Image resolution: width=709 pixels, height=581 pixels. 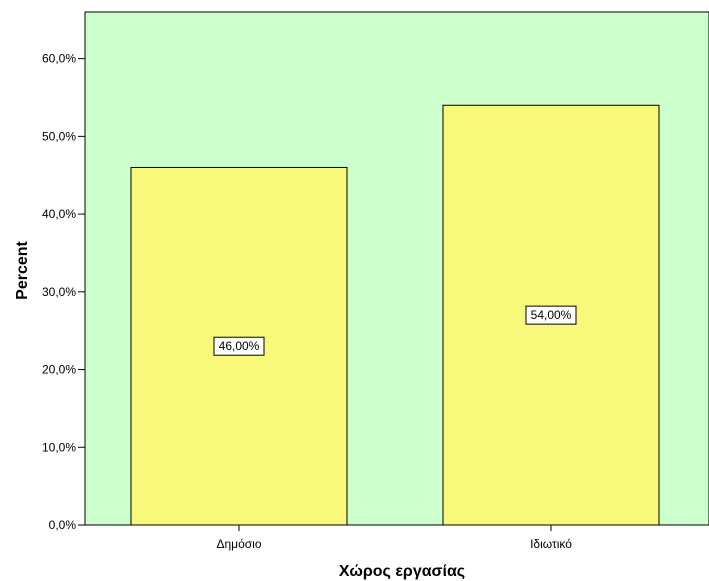 What do you see at coordinates (64, 272) in the screenshot?
I see `y-axis: 0,0% 10,0% 20,0% 30,0% 40,0% 50,0% 60,0%` at bounding box center [64, 272].